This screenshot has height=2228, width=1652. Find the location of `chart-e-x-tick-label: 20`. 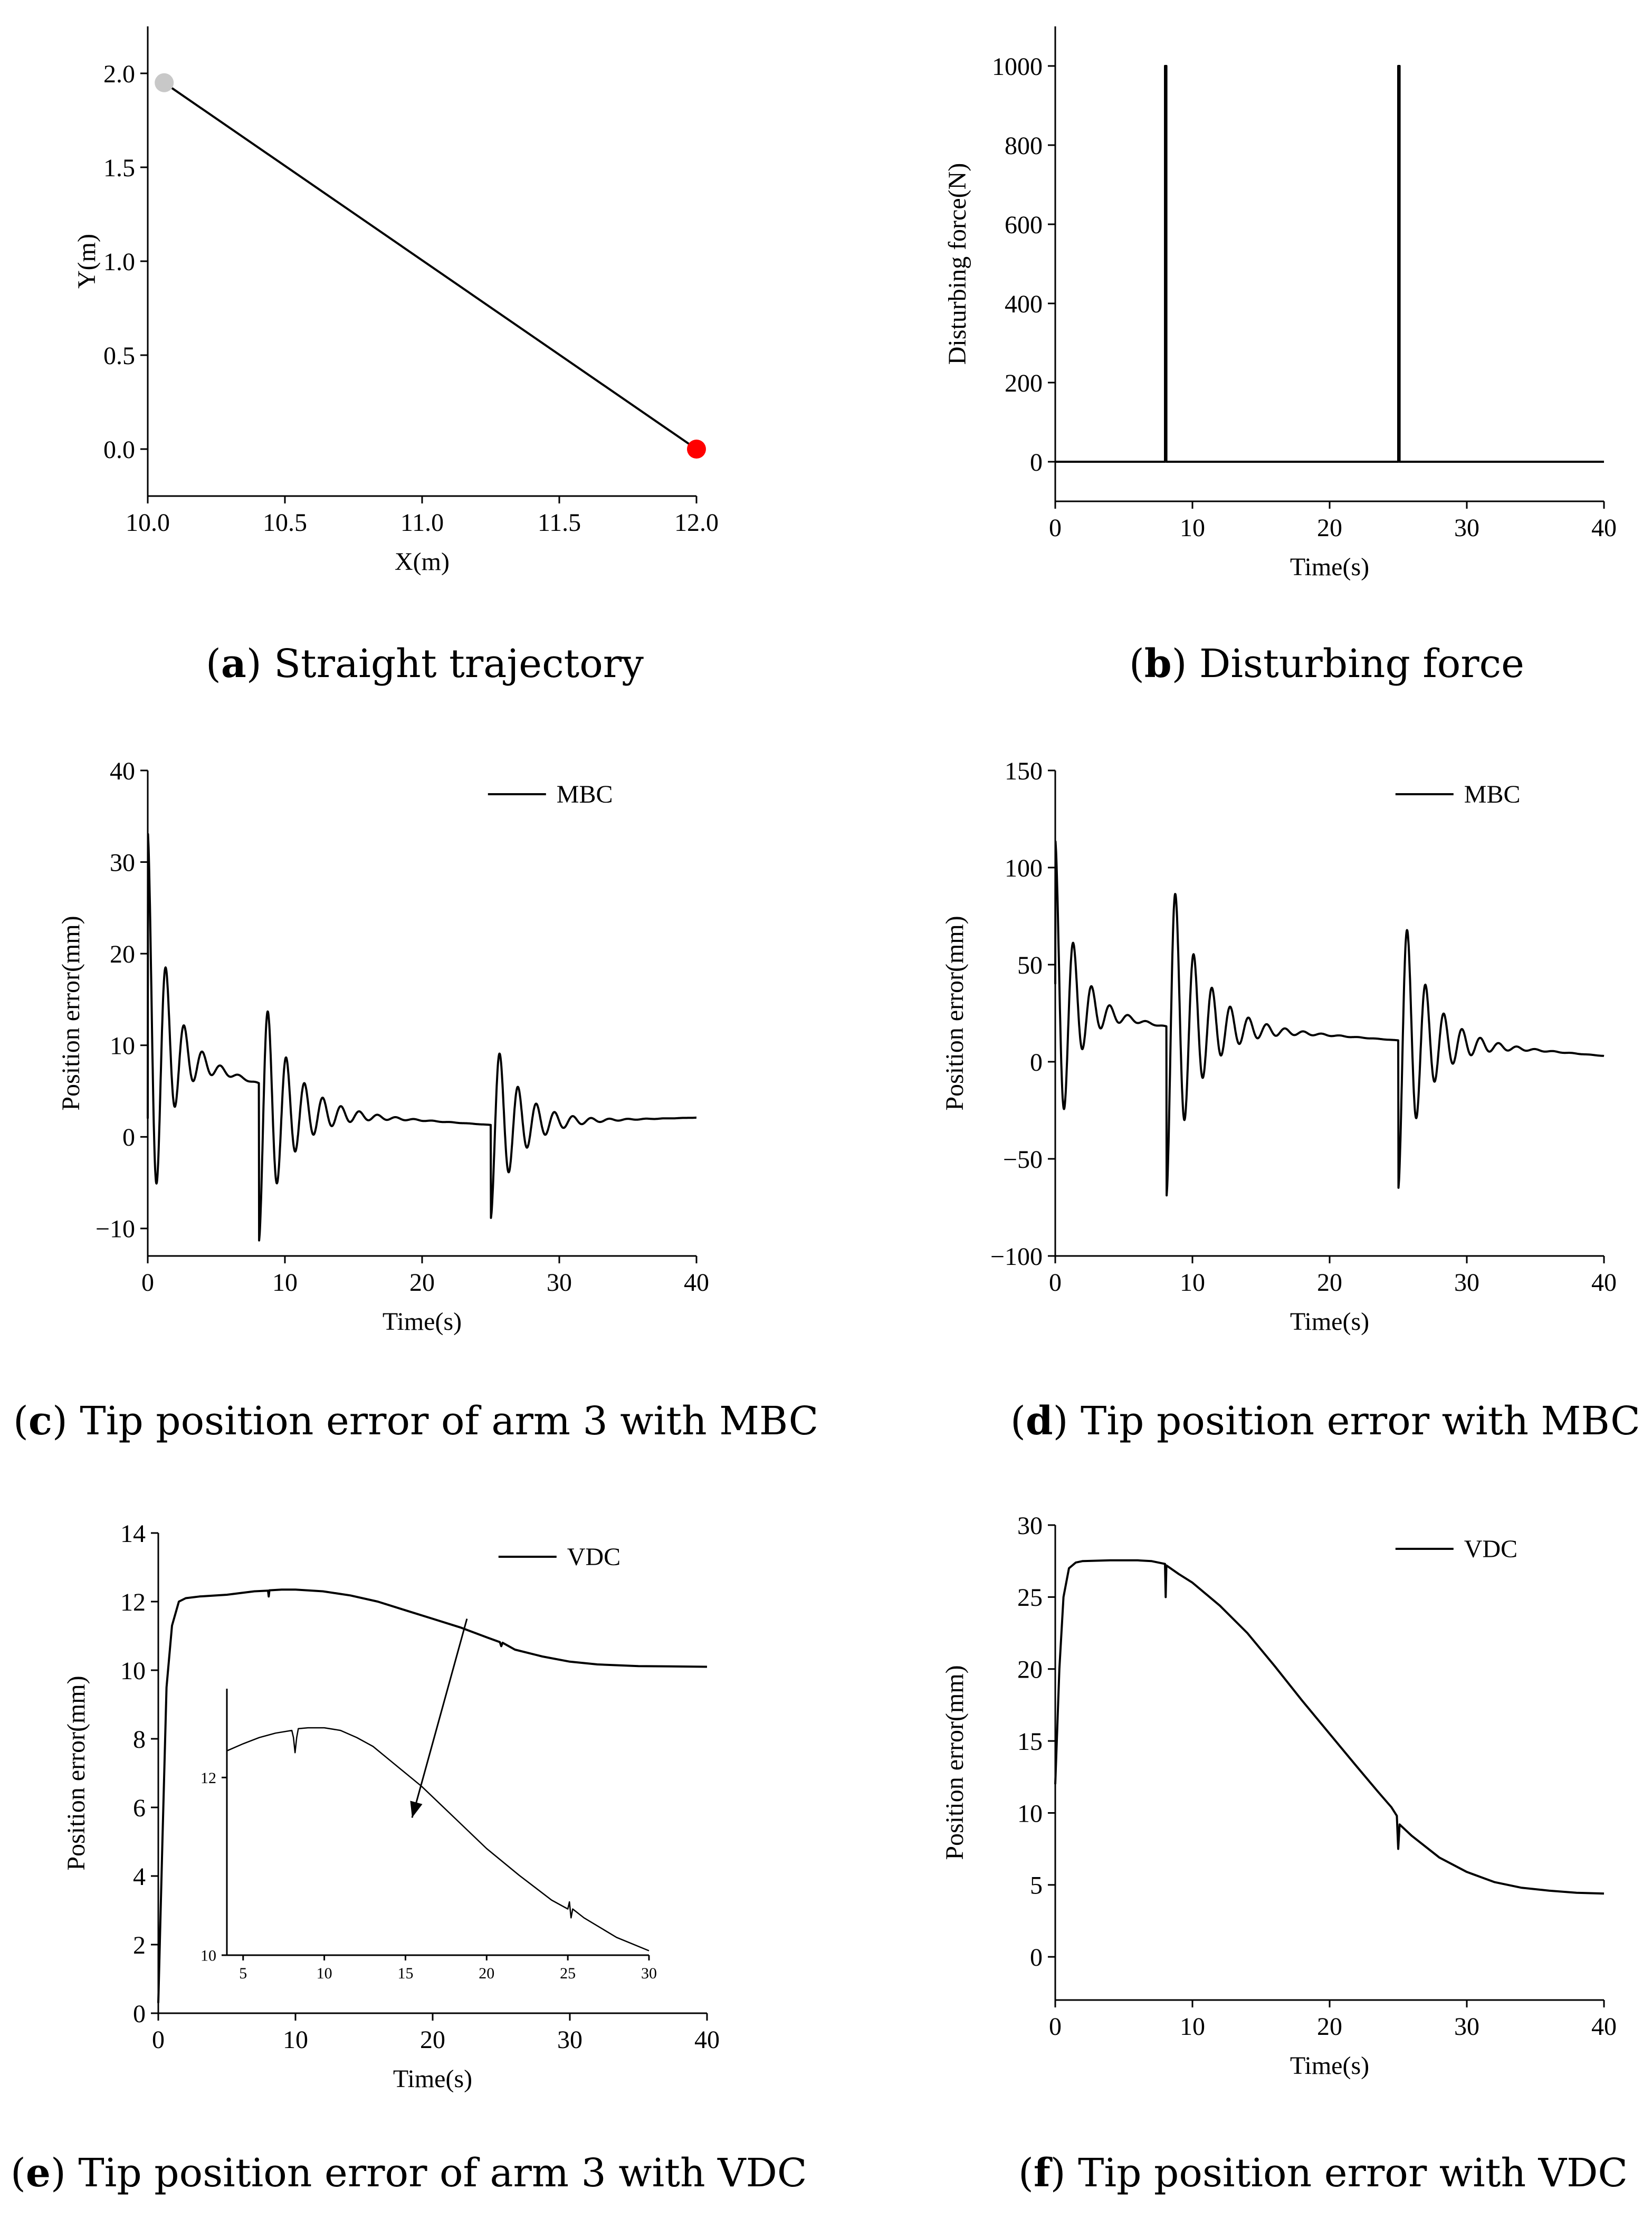

chart-e-x-tick-label: 20 is located at coordinates (432, 2040).